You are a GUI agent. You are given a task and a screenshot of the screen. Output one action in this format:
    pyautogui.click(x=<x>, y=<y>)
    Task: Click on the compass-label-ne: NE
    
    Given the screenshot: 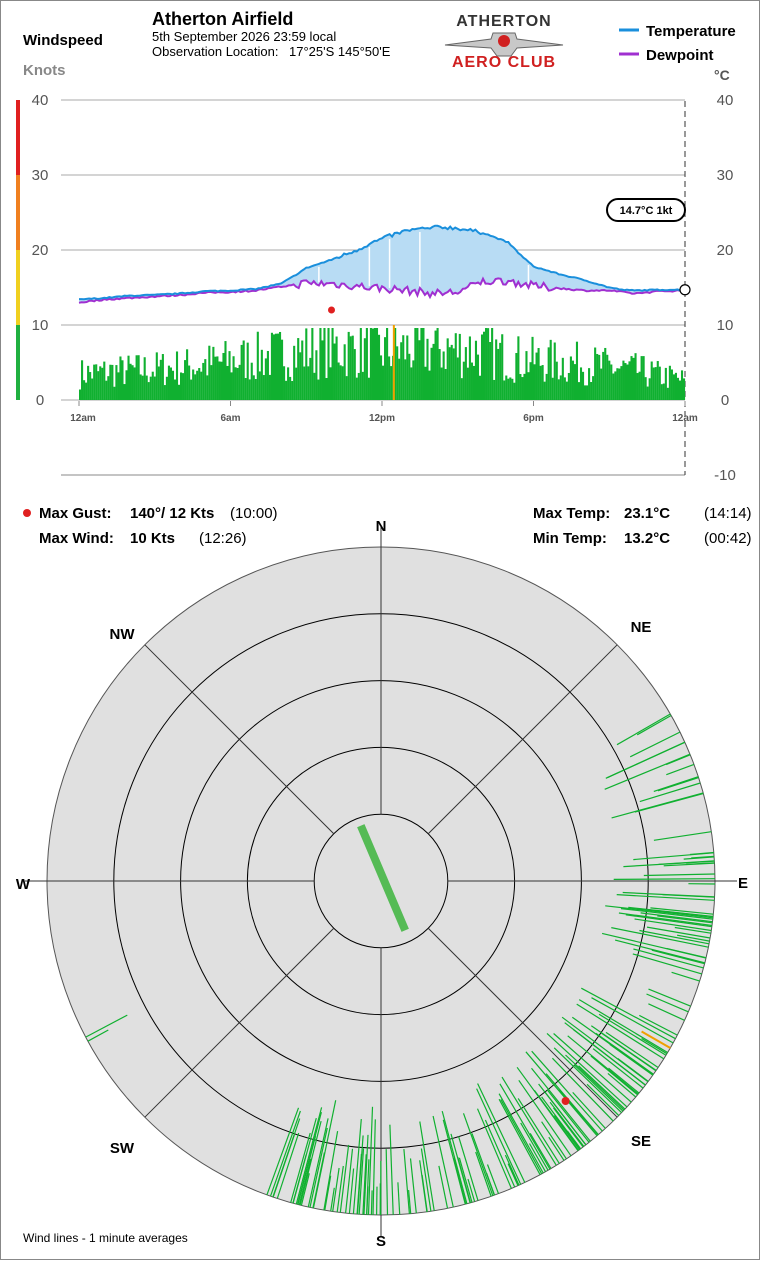 What is the action you would take?
    pyautogui.click(x=641, y=627)
    